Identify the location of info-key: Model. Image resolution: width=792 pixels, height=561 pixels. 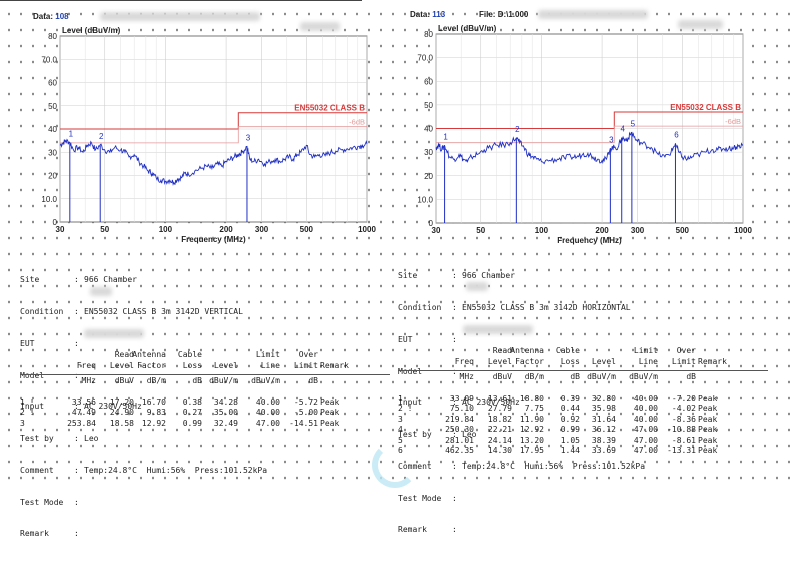
(32, 375).